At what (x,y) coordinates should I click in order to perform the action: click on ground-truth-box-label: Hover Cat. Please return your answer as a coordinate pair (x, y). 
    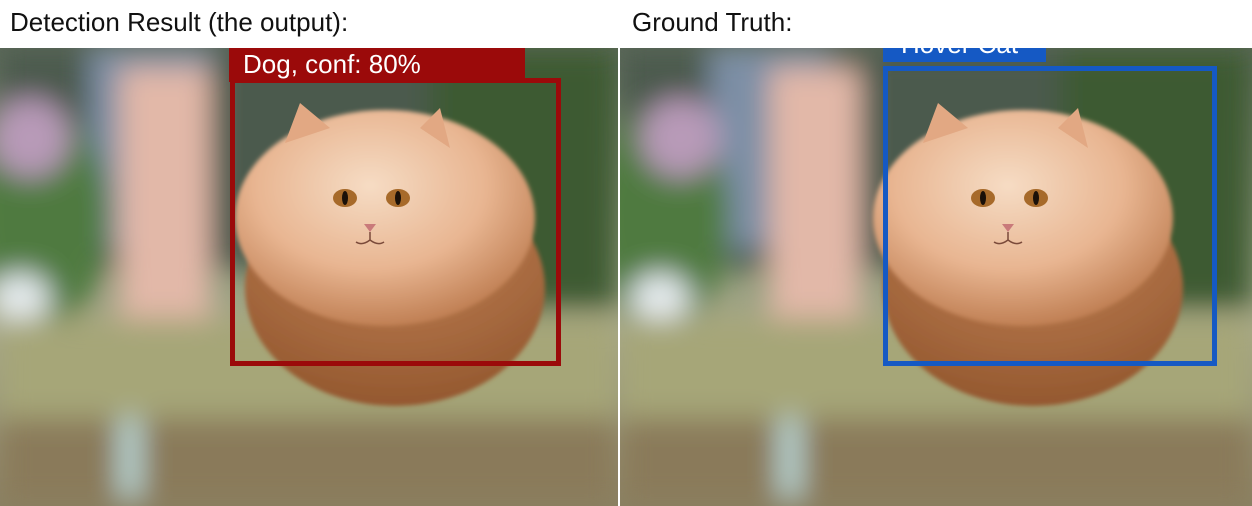
    Looking at the image, I should click on (964, 55).